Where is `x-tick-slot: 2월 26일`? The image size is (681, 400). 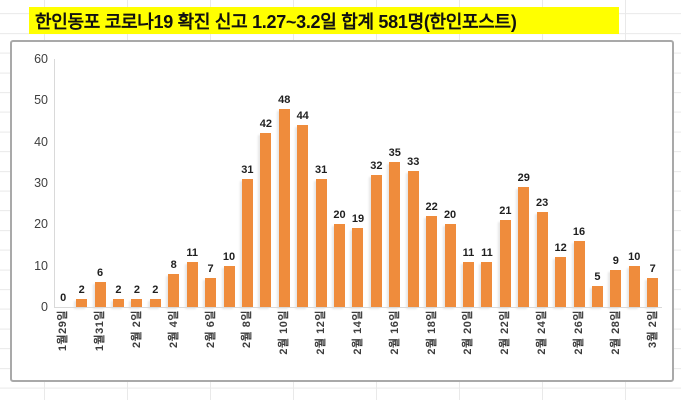 x-tick-slot: 2월 26일 is located at coordinates (579, 346).